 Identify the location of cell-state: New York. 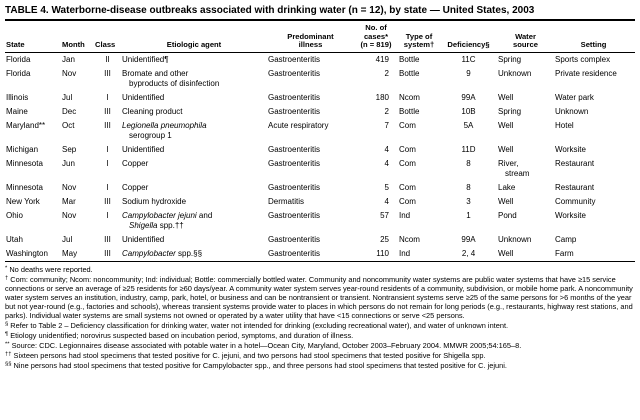
(33, 202).